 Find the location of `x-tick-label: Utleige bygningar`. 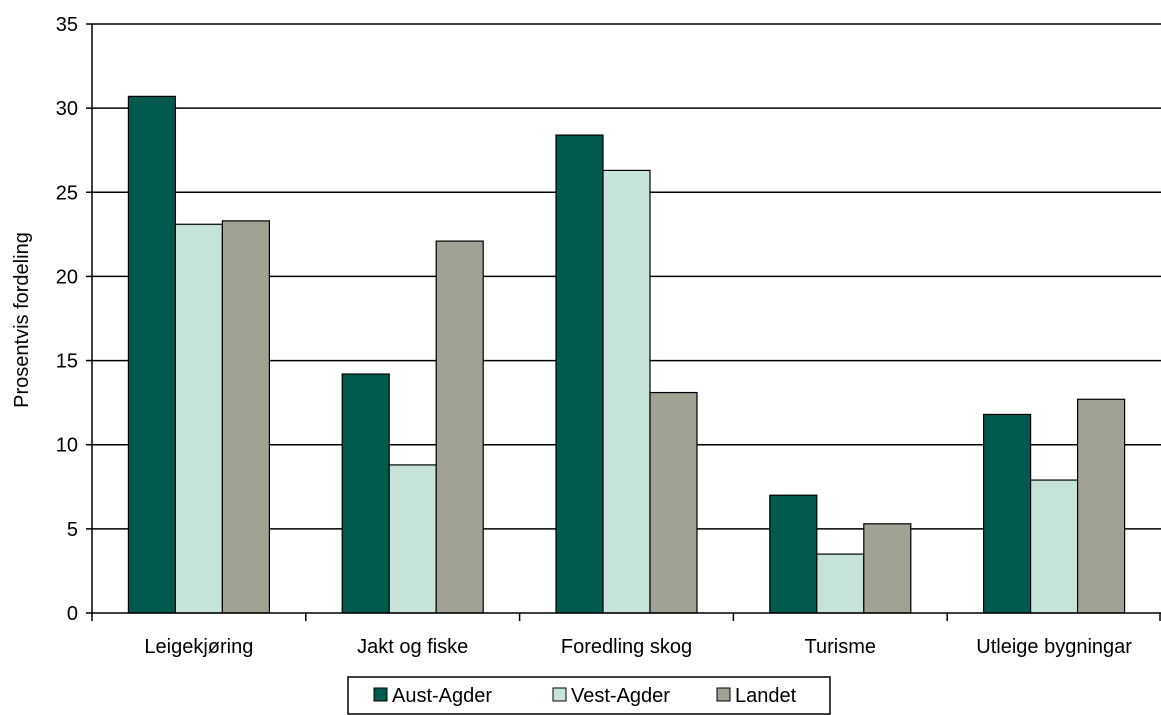

x-tick-label: Utleige bygningar is located at coordinates (1054, 647).